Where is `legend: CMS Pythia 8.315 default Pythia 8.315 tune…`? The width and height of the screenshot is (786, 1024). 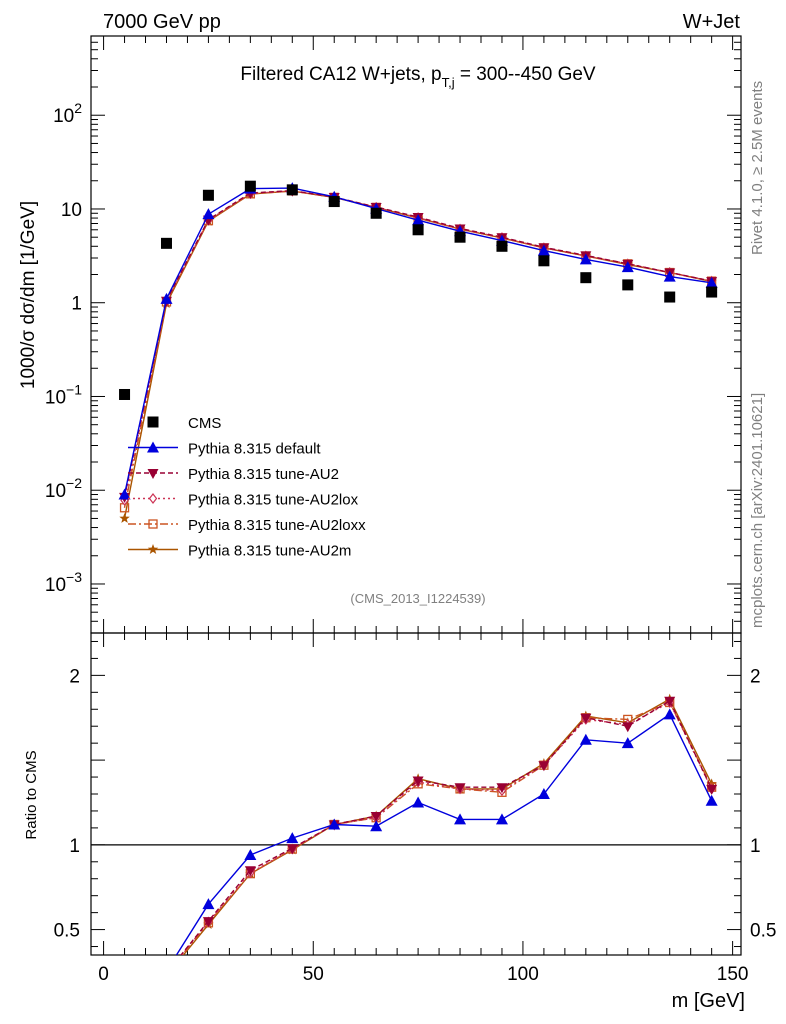 legend: CMS Pythia 8.315 default Pythia 8.315 tune… is located at coordinates (247, 487).